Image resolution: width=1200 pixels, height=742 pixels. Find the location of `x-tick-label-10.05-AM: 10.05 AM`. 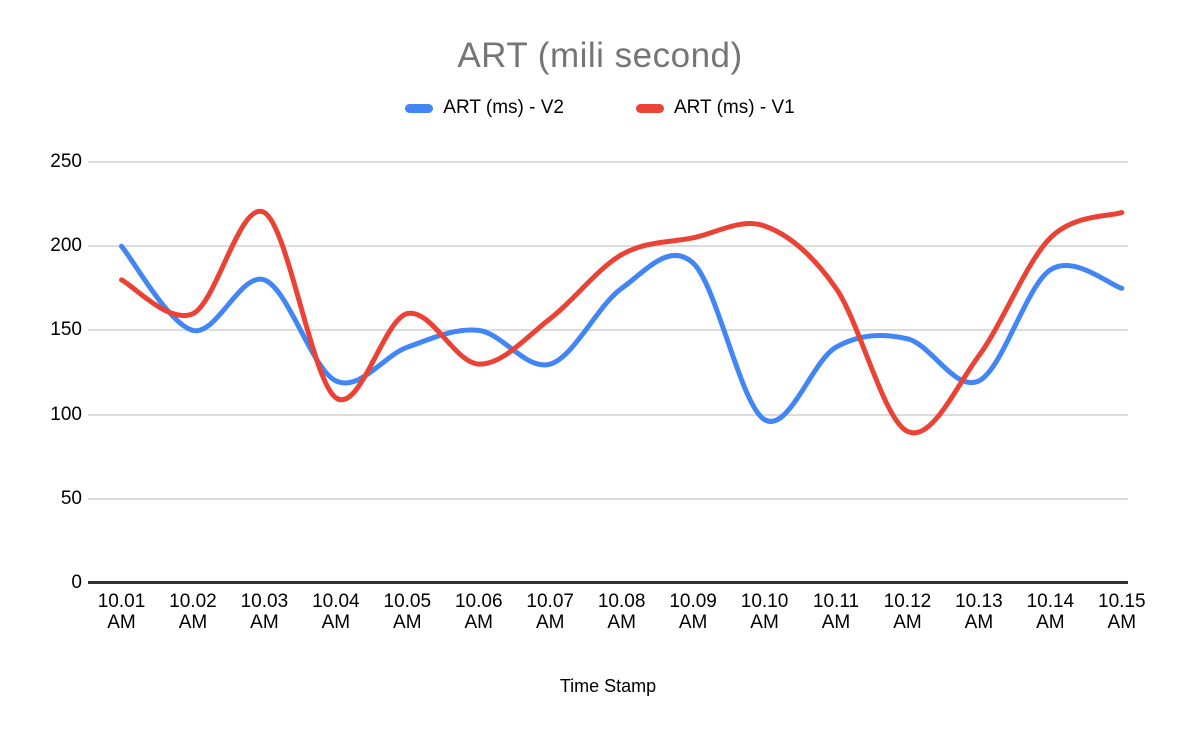

x-tick-label-10.05-AM: 10.05 AM is located at coordinates (407, 612).